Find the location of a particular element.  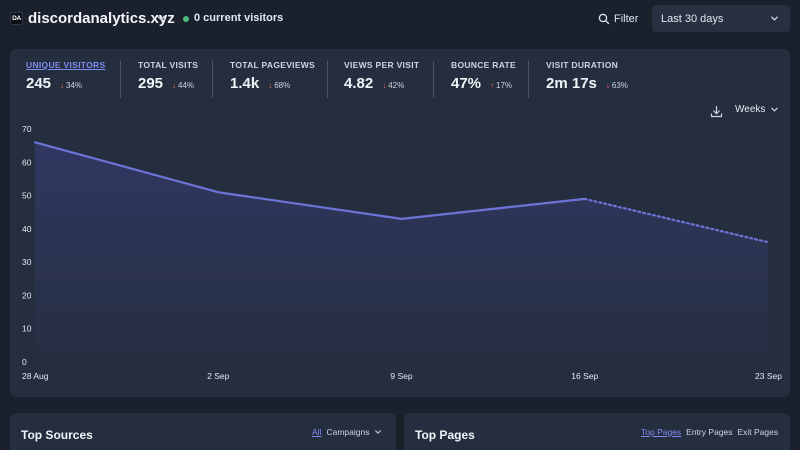

tab-top-pages: Top Pages is located at coordinates (661, 432).